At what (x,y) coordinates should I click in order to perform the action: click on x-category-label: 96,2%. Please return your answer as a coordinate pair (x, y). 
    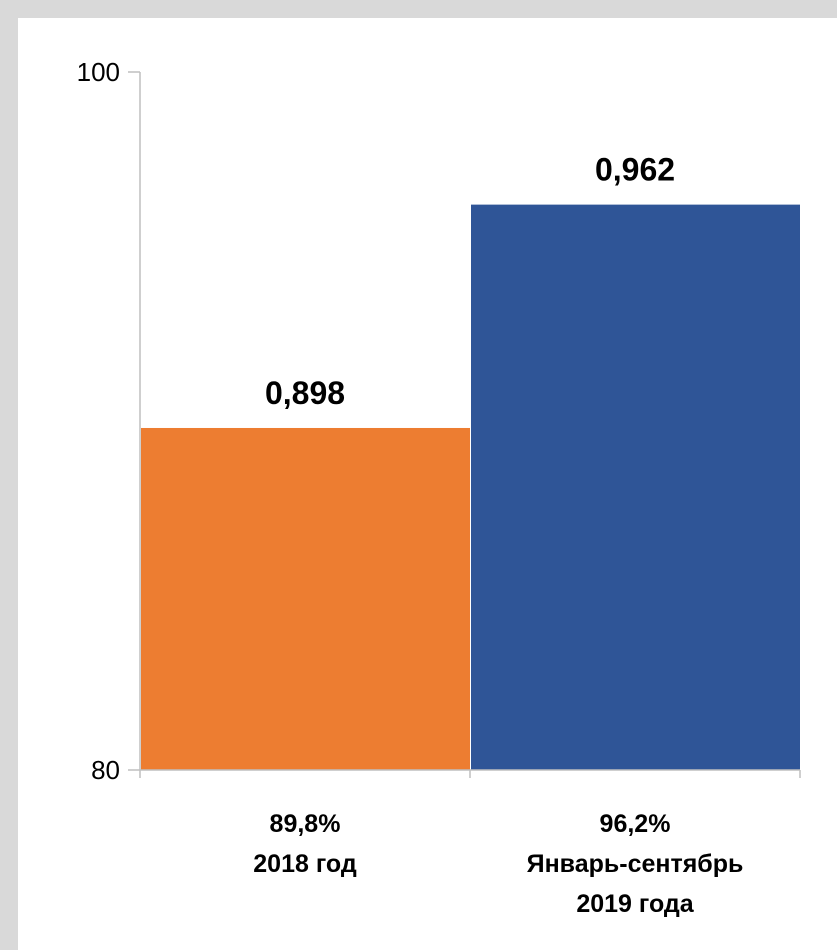
    Looking at the image, I should click on (635, 824).